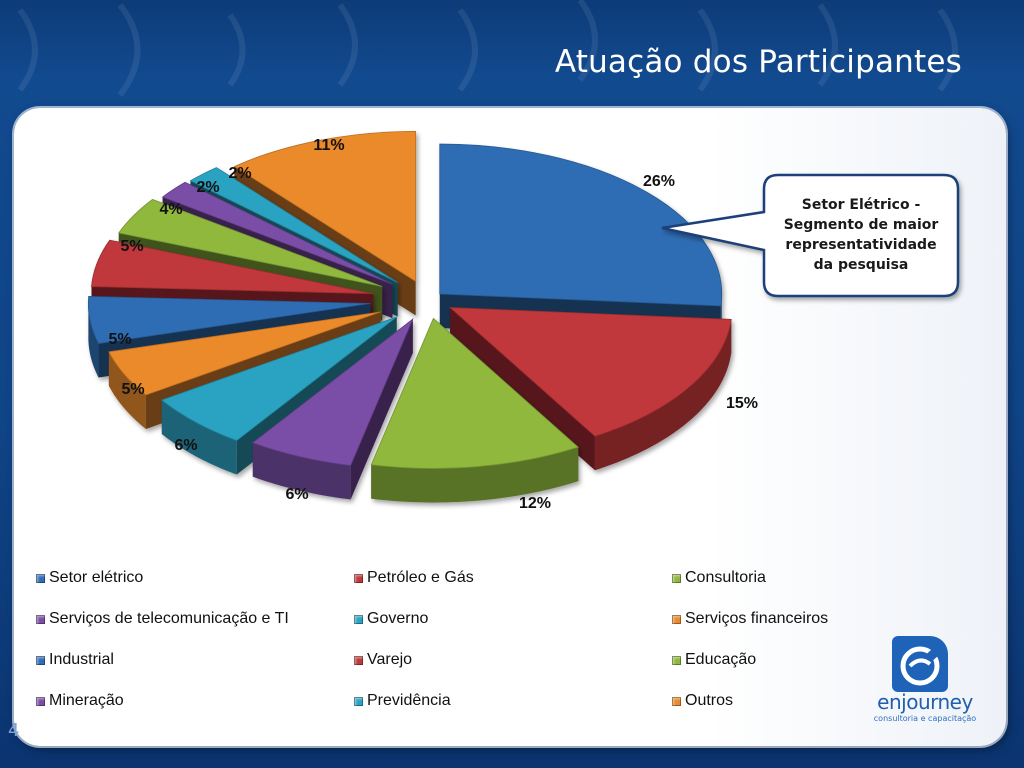  I want to click on legend-item: Mineração, so click(195, 701).